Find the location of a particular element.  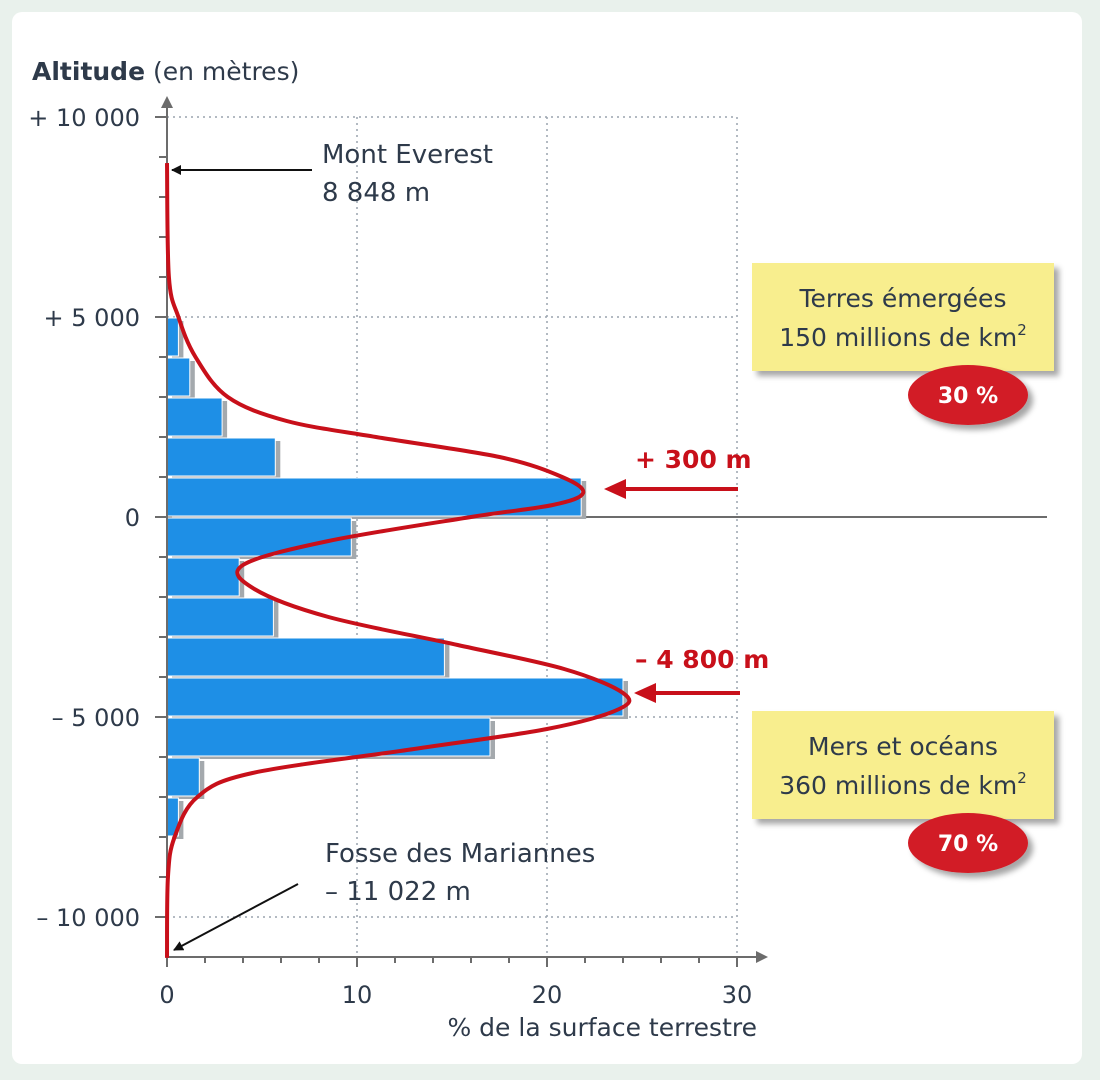

marianas-depth: – 11 022 m is located at coordinates (398, 892).